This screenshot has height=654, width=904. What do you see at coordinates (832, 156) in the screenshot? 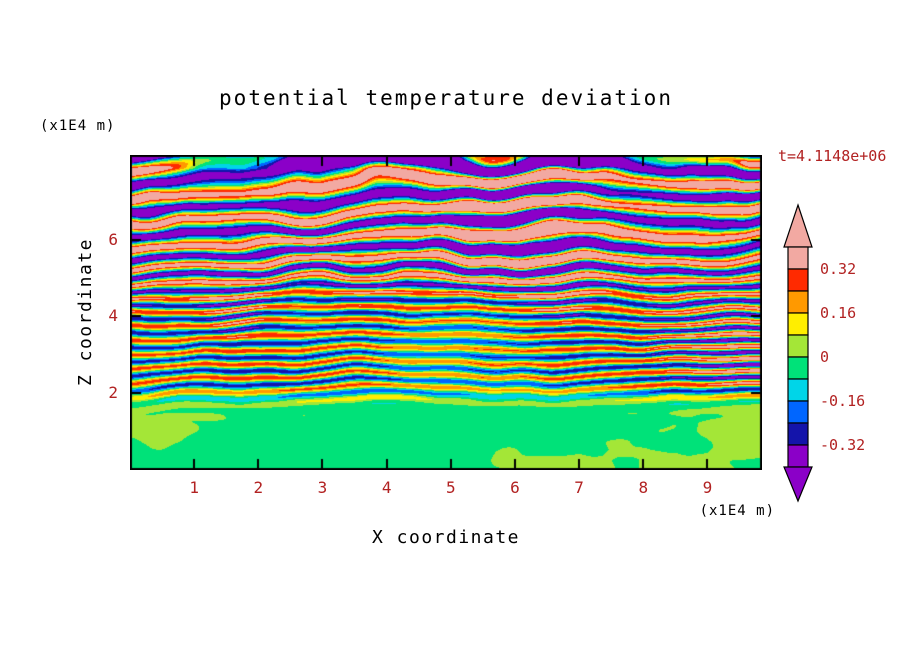
I see `time-annotation: t=4.1148e+06` at bounding box center [832, 156].